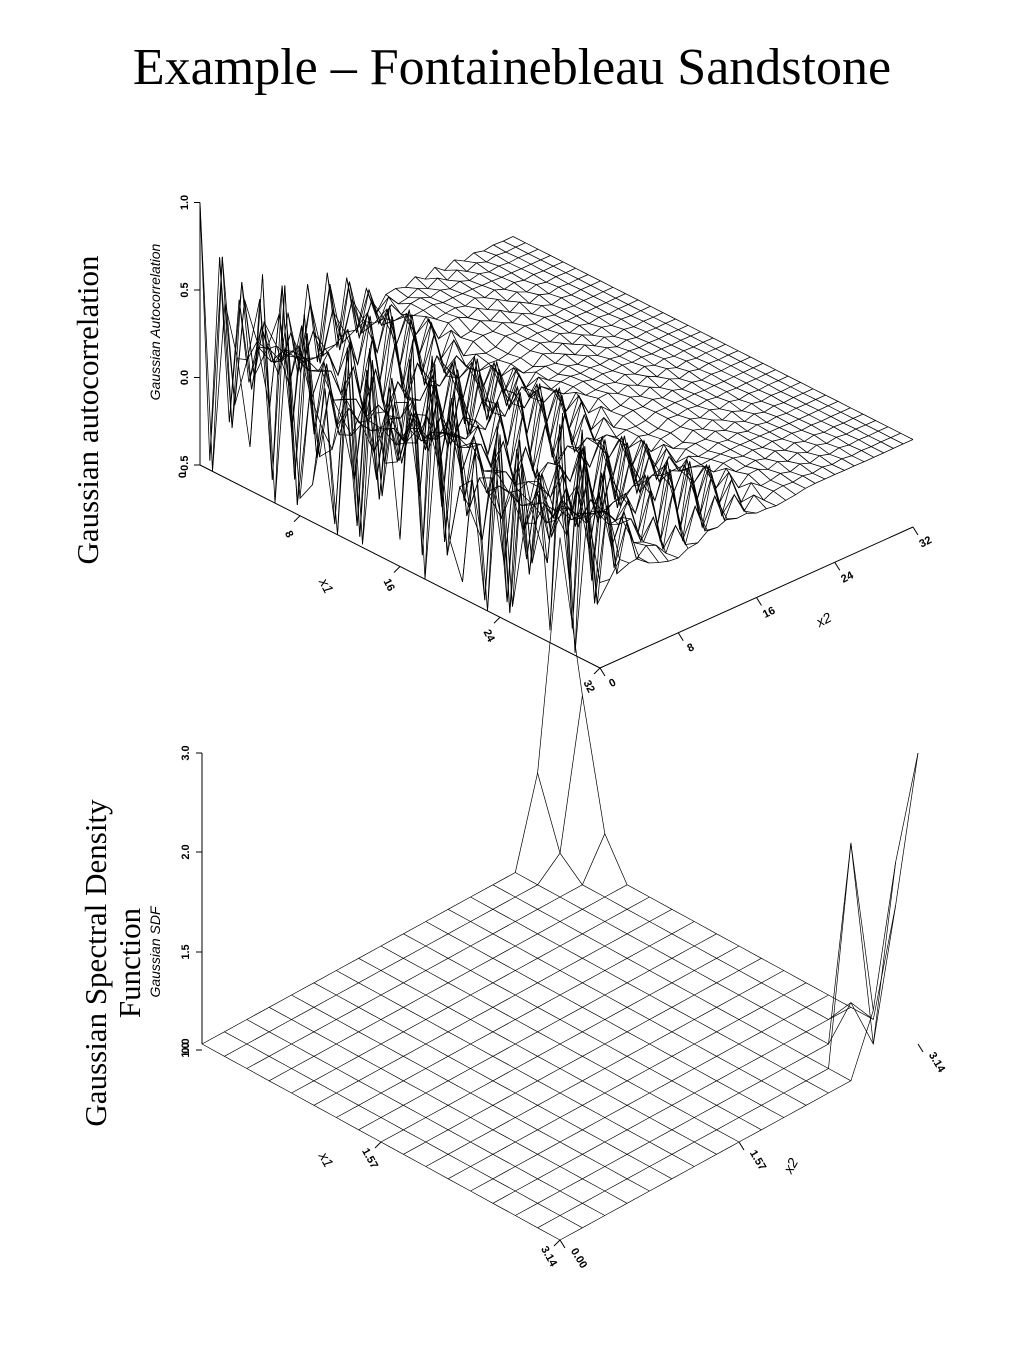 This screenshot has height=1365, width=1024. I want to click on x2-tick-label: 24, so click(847, 577).